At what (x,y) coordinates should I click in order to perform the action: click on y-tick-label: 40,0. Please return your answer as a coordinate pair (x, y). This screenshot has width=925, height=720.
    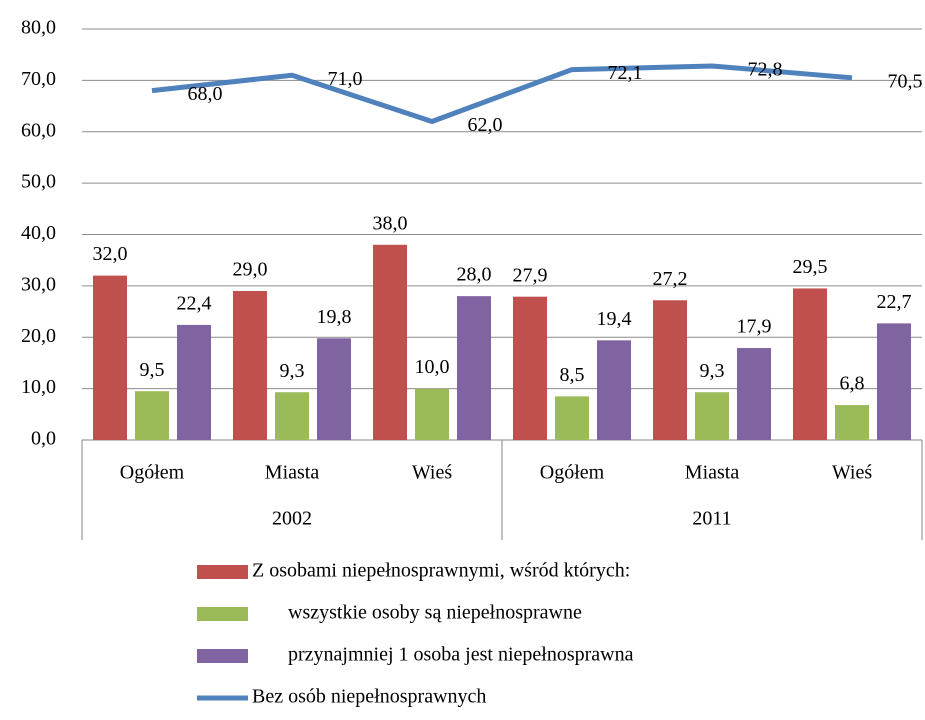
    Looking at the image, I should click on (38, 233).